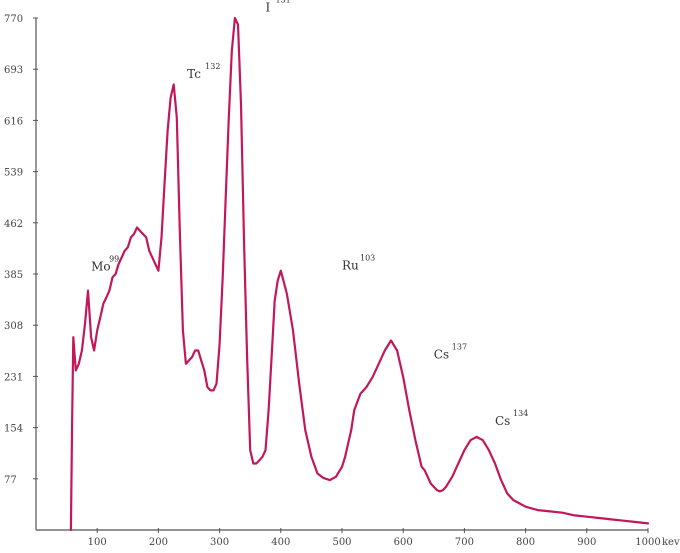  What do you see at coordinates (525, 542) in the screenshot?
I see `x-tick-label: 800` at bounding box center [525, 542].